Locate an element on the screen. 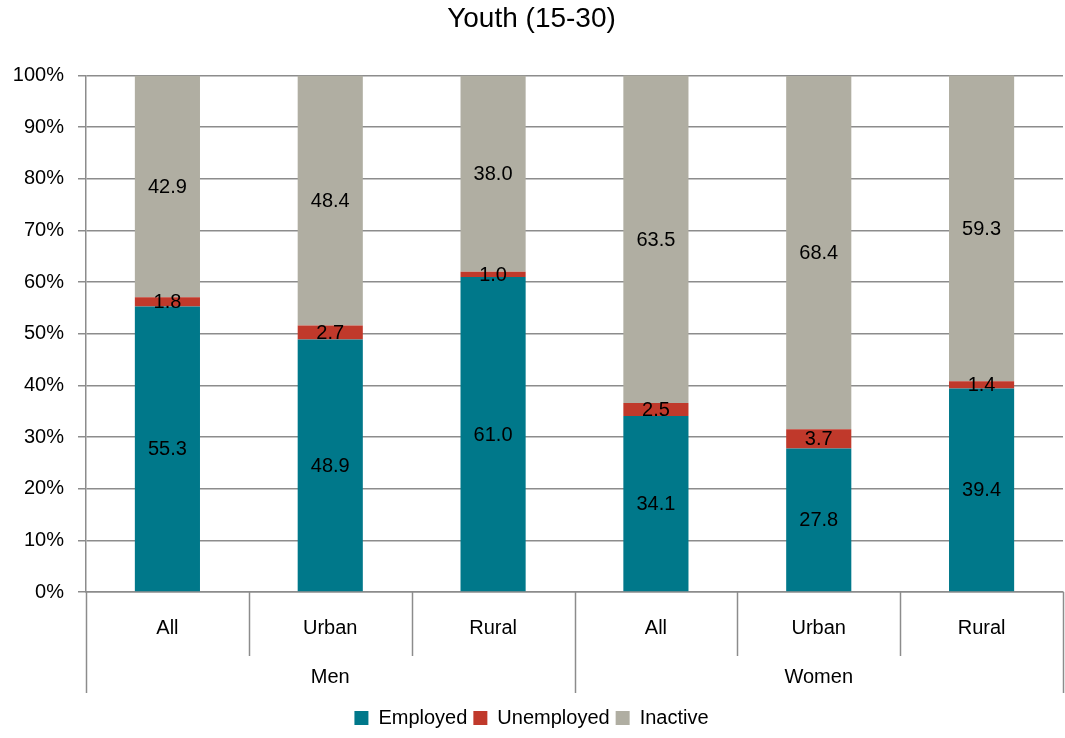  legend-label: Unemployed is located at coordinates (553, 716).